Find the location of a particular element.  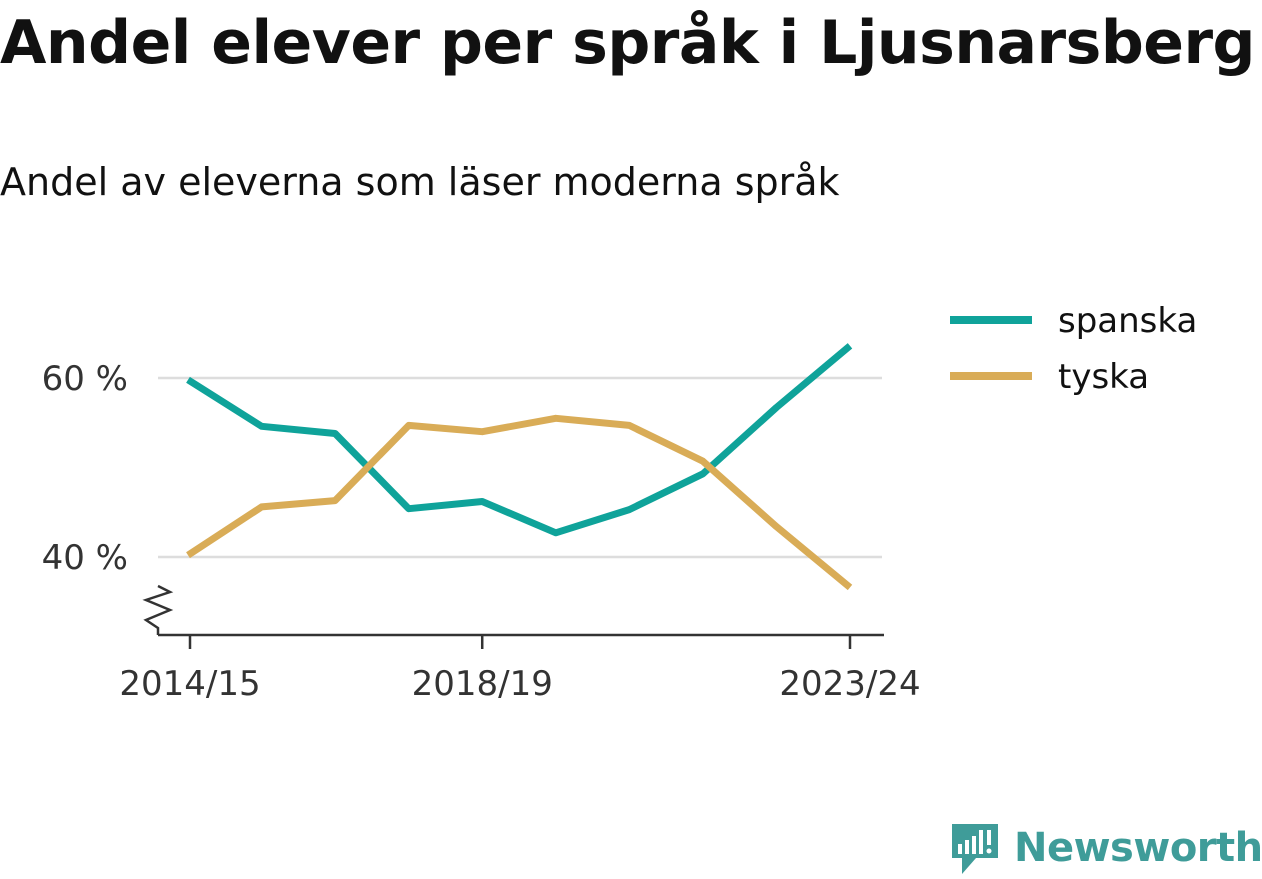

chart-title: Andel elever per språk i Ljusnarsberg is located at coordinates (628, 43).